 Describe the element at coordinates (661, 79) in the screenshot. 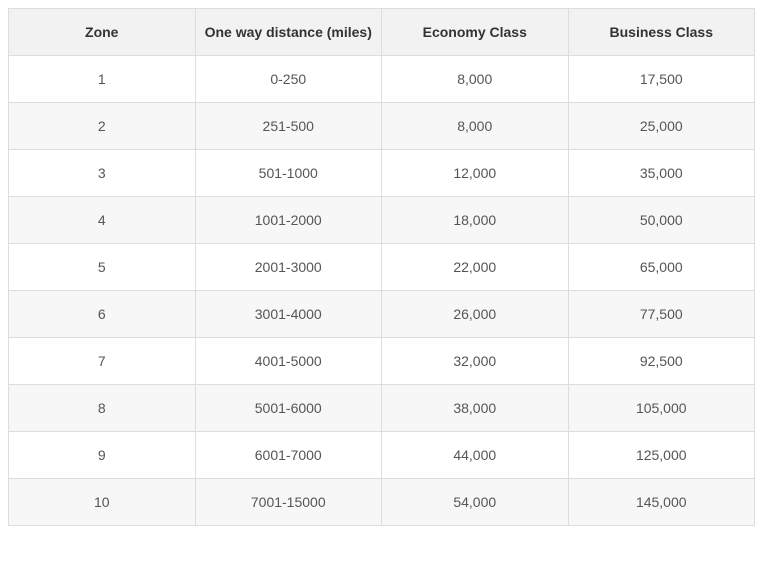

I see `business-cell: 17,500` at that location.